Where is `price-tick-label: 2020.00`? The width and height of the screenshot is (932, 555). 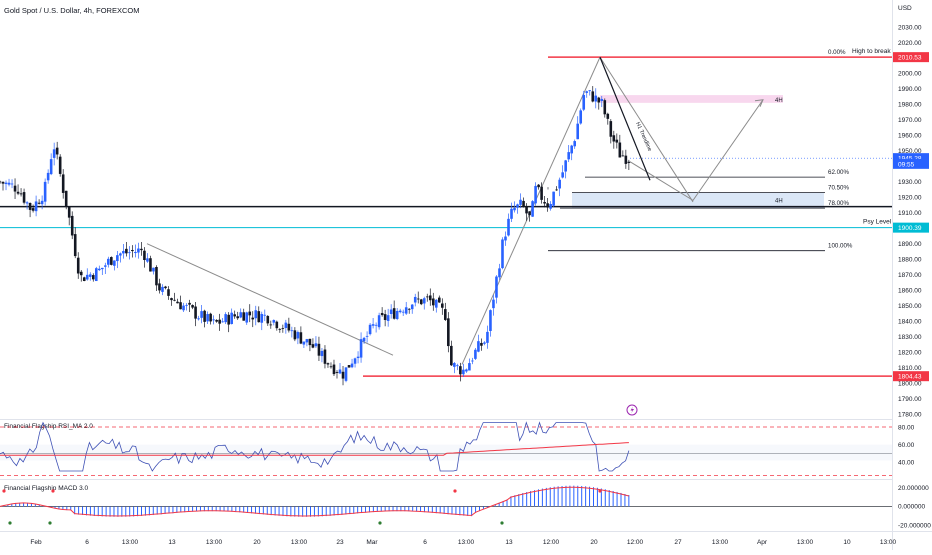 price-tick-label: 2020.00 is located at coordinates (910, 43).